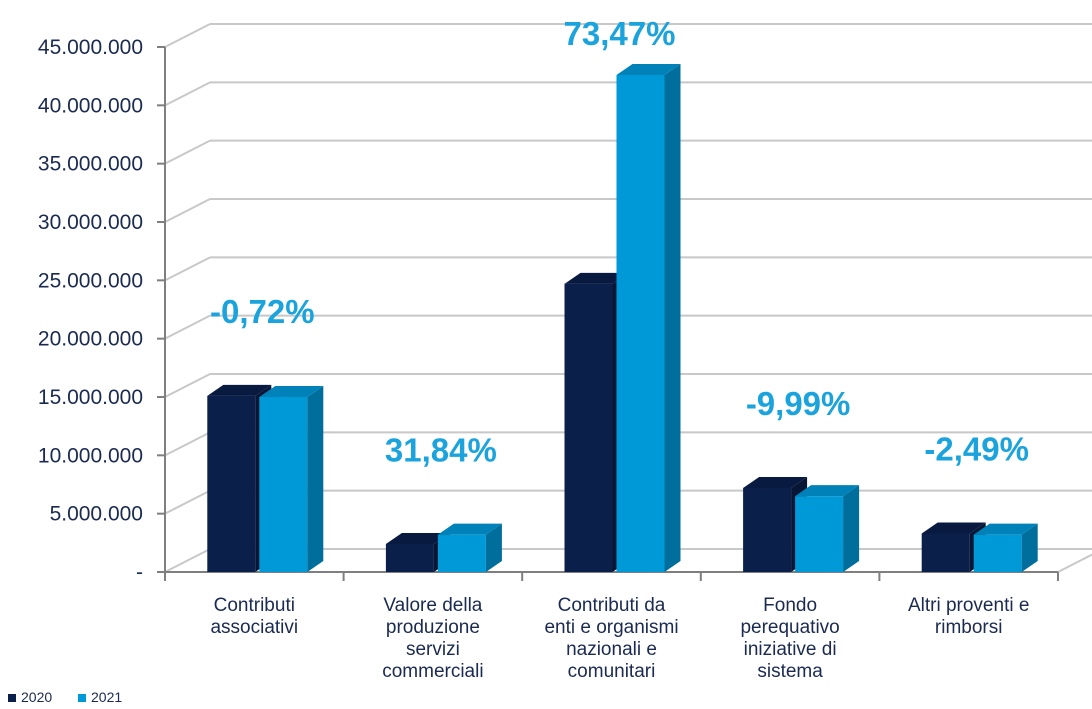 The width and height of the screenshot is (1092, 709). I want to click on y-tick-label: 40.000.000, so click(90, 105).